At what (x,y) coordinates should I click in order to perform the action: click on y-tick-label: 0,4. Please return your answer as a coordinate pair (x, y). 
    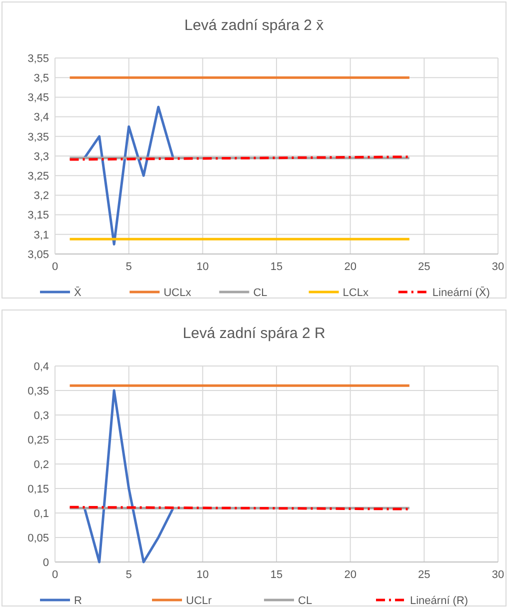
    Looking at the image, I should click on (41, 366).